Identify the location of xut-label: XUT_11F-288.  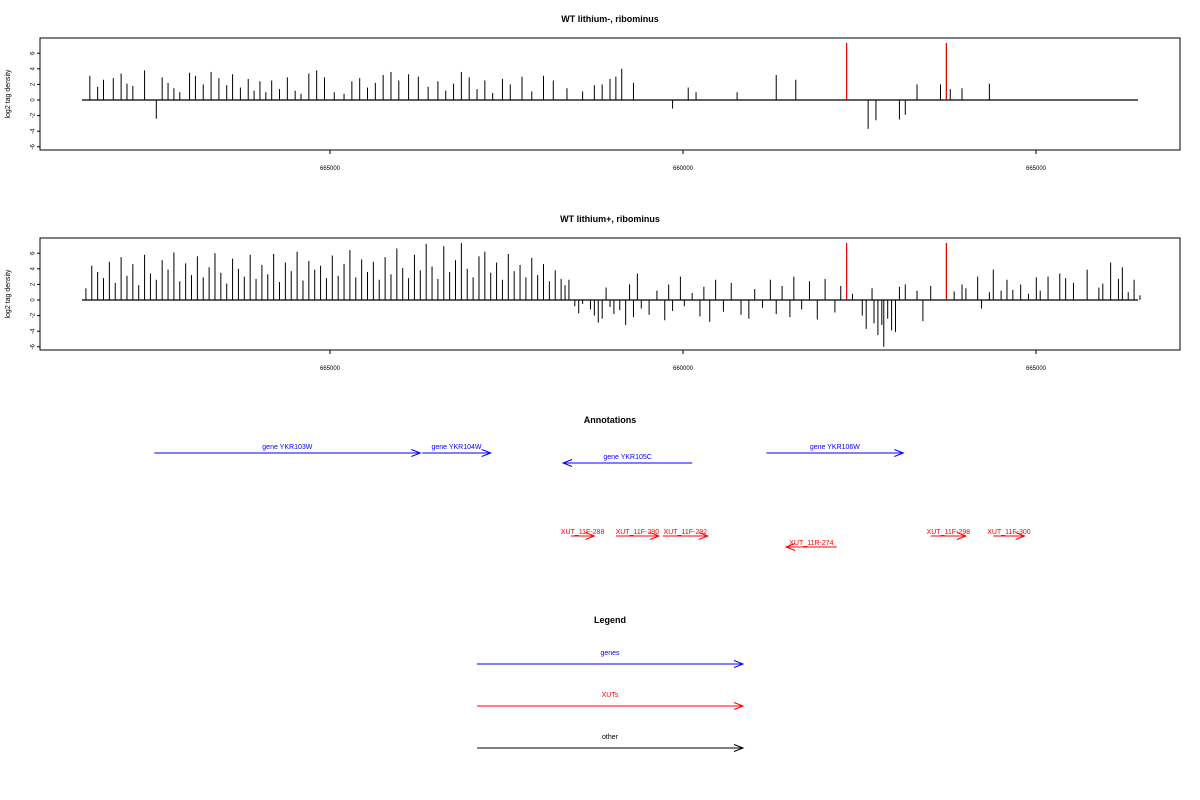
(583, 532).